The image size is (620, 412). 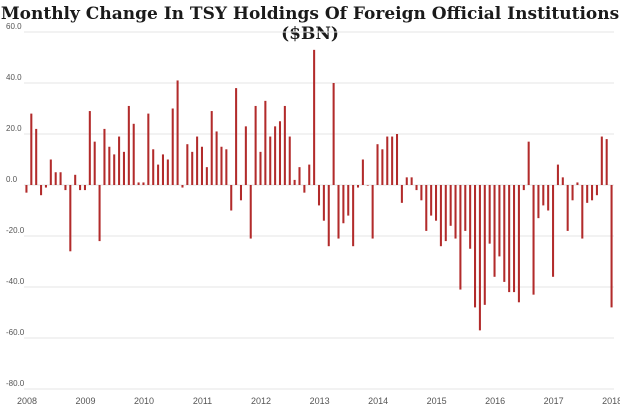 I want to click on x-tick-label: 2018, so click(x=611, y=401).